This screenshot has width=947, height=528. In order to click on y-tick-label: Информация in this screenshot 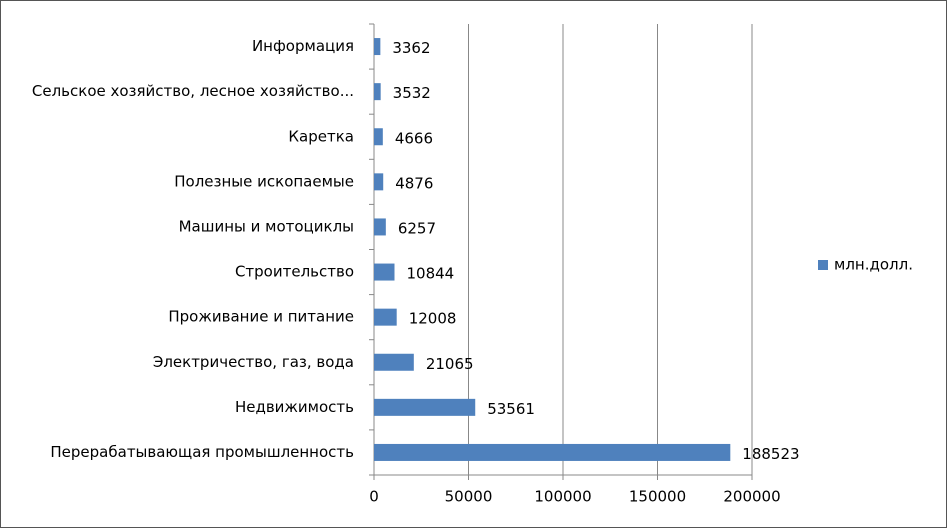, I will do `click(303, 46)`.